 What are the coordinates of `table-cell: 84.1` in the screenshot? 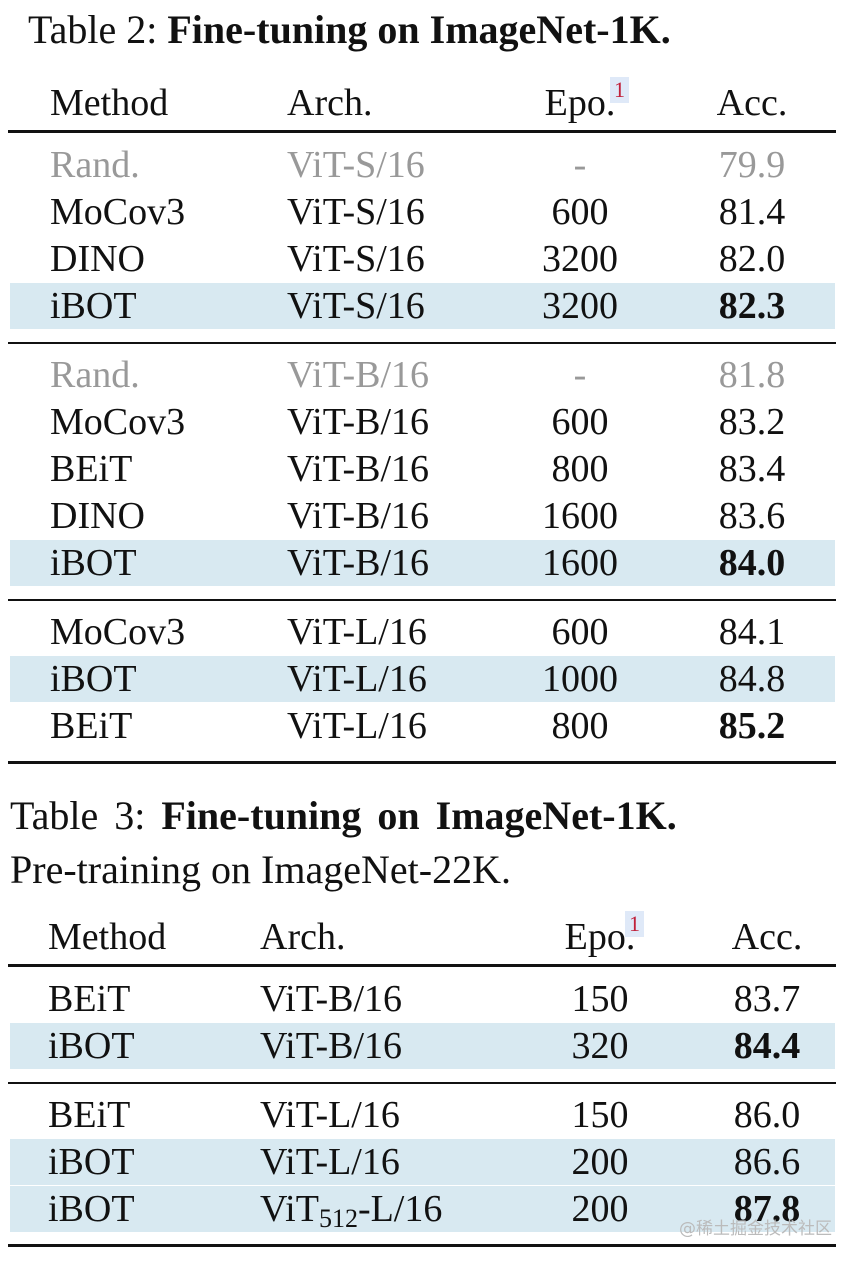 It's located at (752, 632).